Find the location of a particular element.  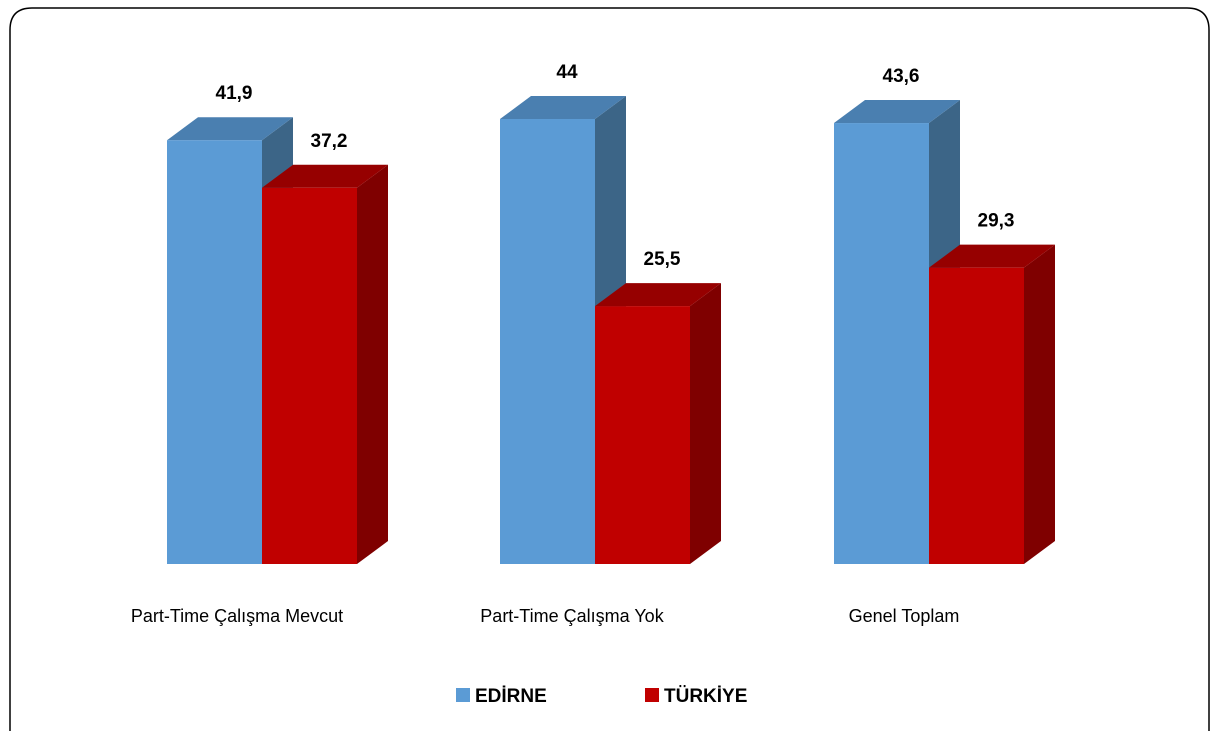

legend-item: TÜRKİYE is located at coordinates (696, 696).